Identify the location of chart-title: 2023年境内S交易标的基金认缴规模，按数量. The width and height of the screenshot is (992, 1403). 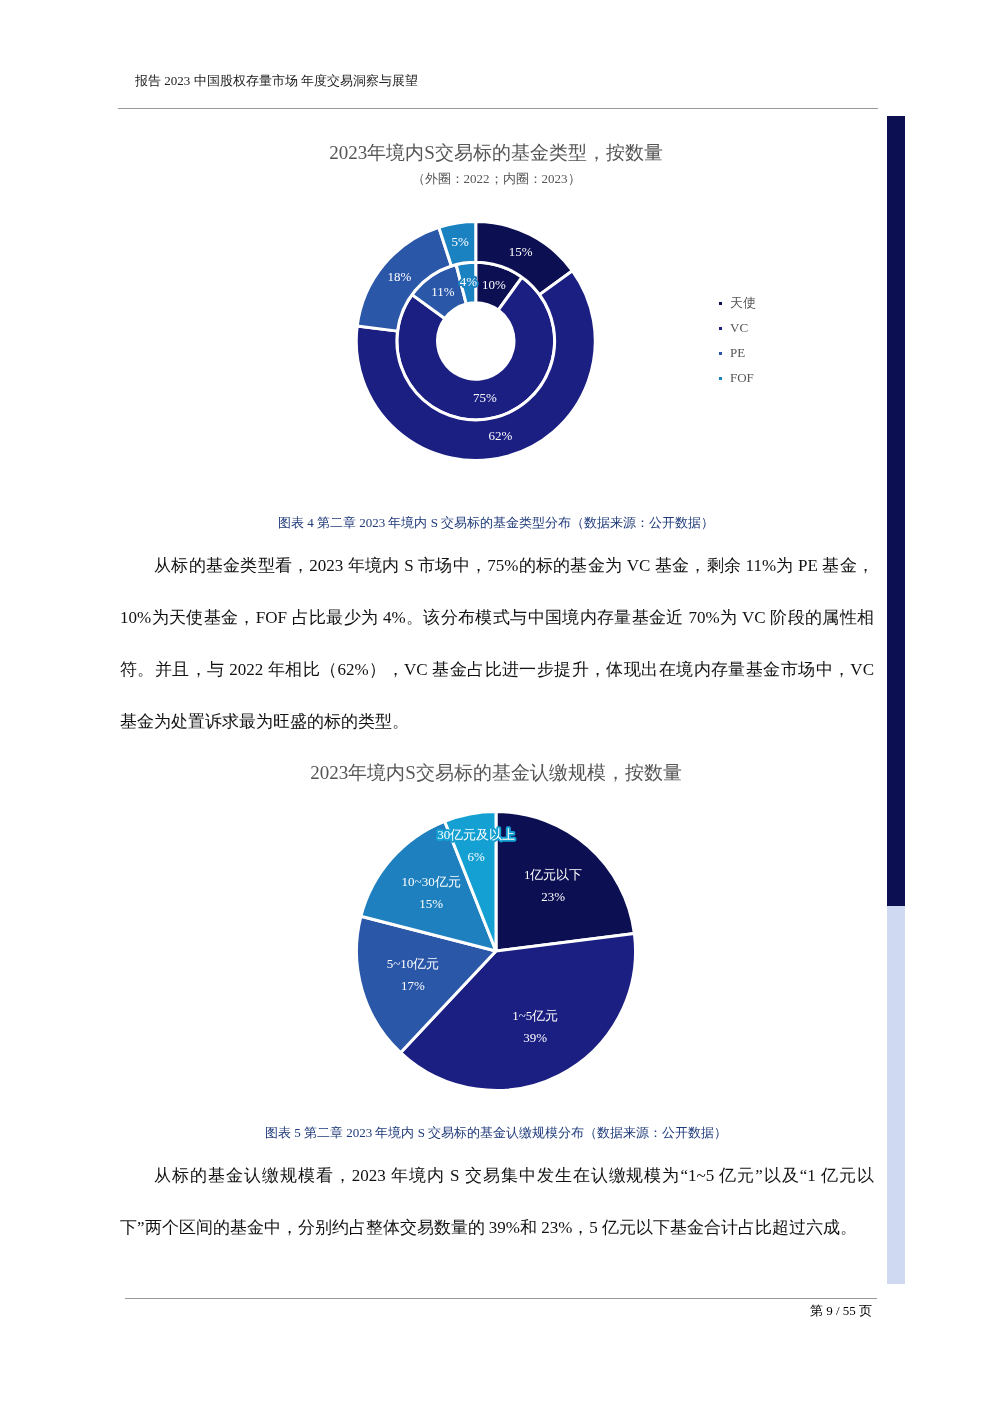
(496, 773).